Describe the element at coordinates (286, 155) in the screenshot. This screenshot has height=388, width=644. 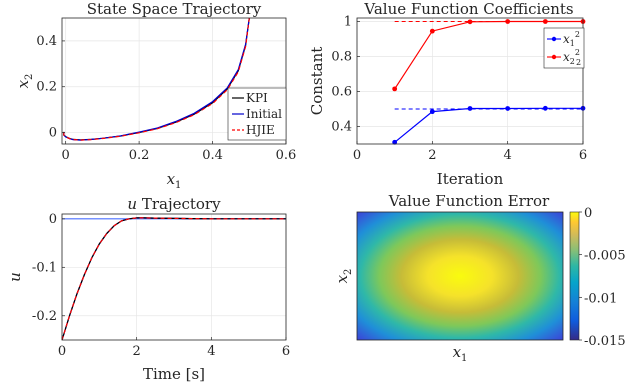
I see `x-tick-label: 0.6` at that location.